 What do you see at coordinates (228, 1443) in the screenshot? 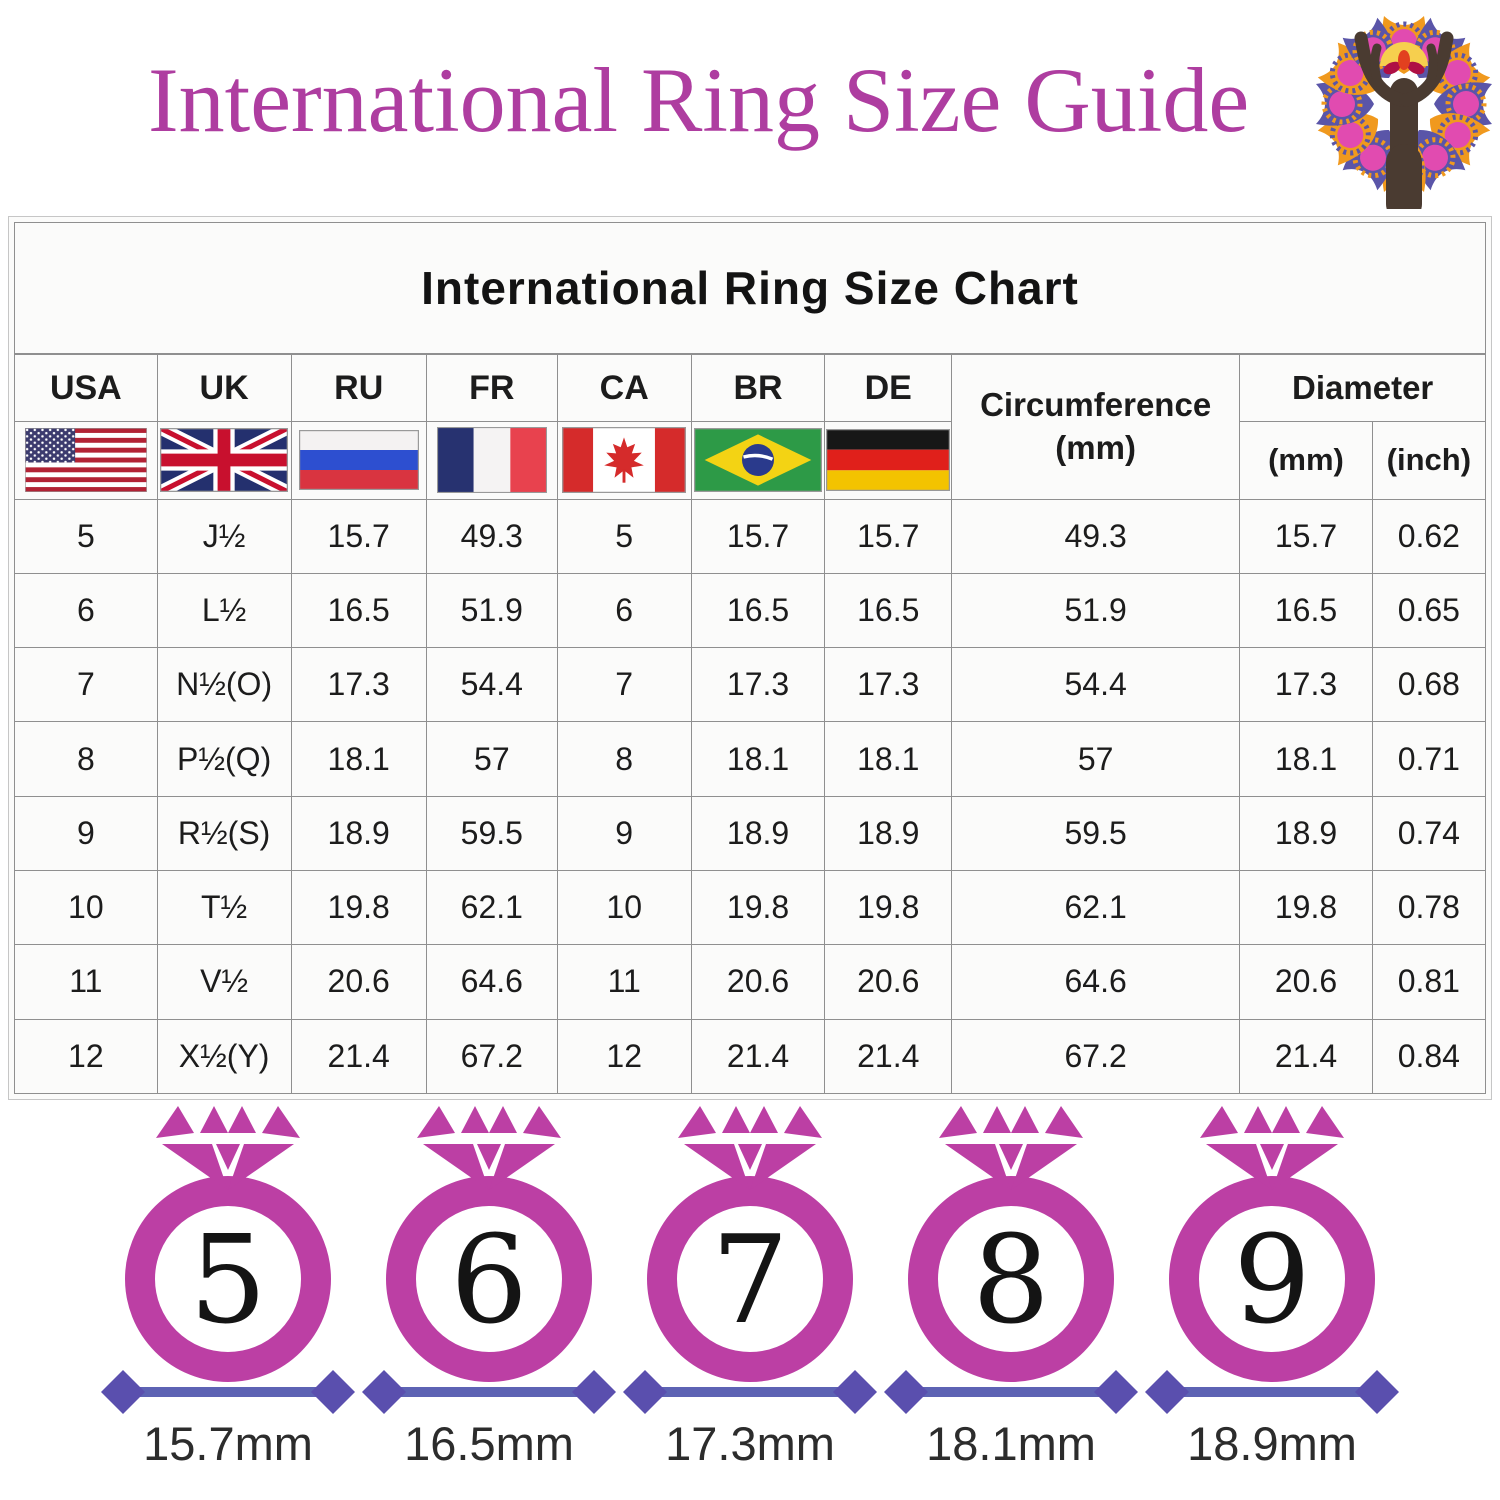
I see `ring-diameter-label: 15.7mm` at bounding box center [228, 1443].